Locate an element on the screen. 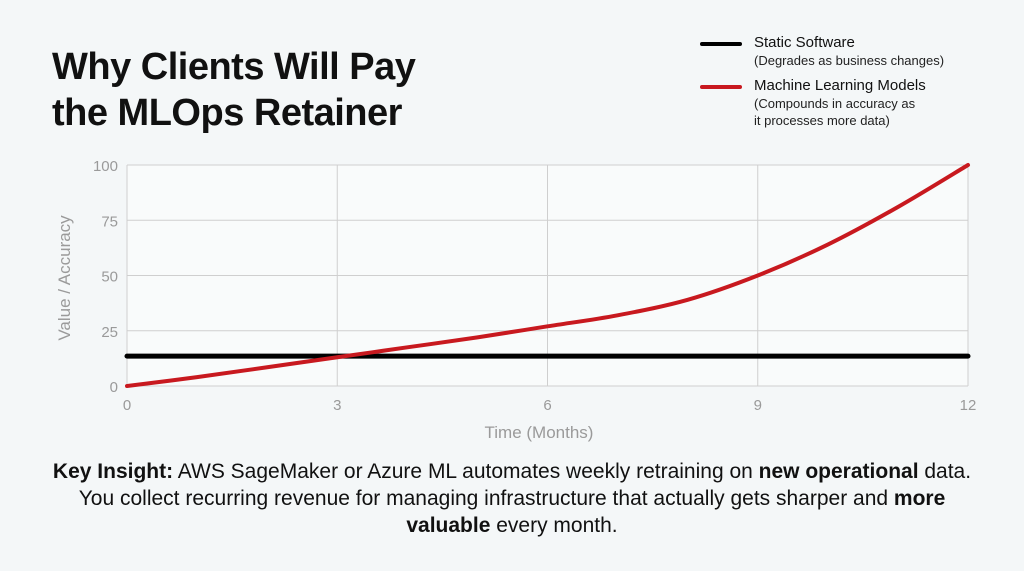  legend-label: Static Software is located at coordinates (804, 42).